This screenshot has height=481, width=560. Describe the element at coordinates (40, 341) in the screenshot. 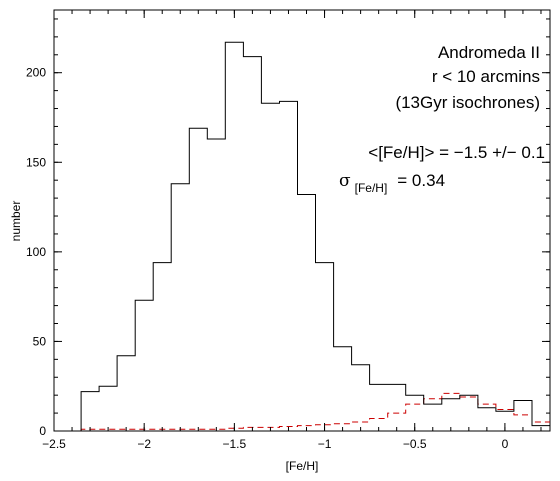

I see `y-tick-label: 50` at that location.